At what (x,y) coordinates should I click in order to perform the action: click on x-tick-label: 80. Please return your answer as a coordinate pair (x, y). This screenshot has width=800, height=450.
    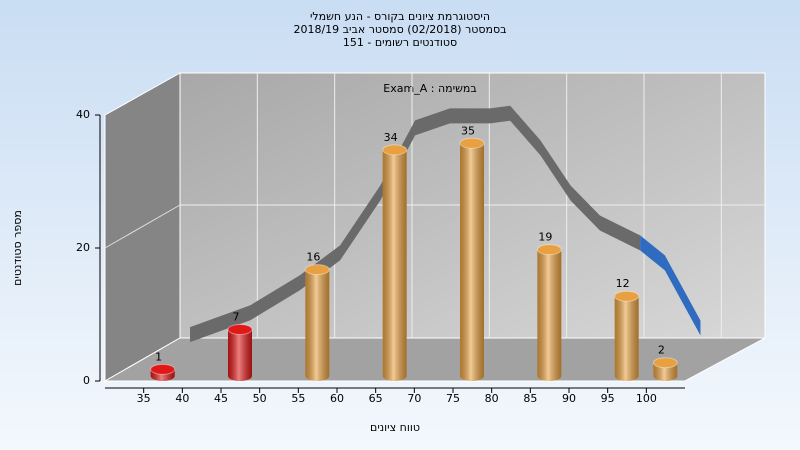
    Looking at the image, I should click on (492, 398).